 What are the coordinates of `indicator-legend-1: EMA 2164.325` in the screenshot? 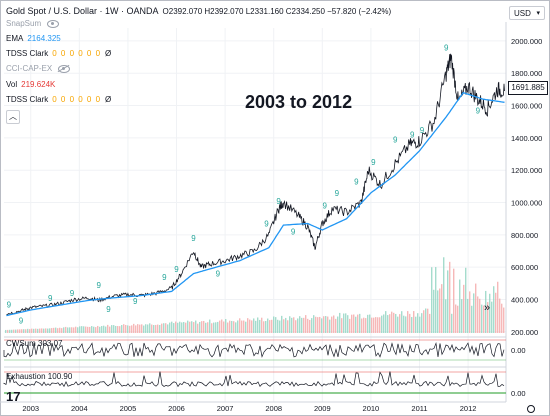 It's located at (33, 38).